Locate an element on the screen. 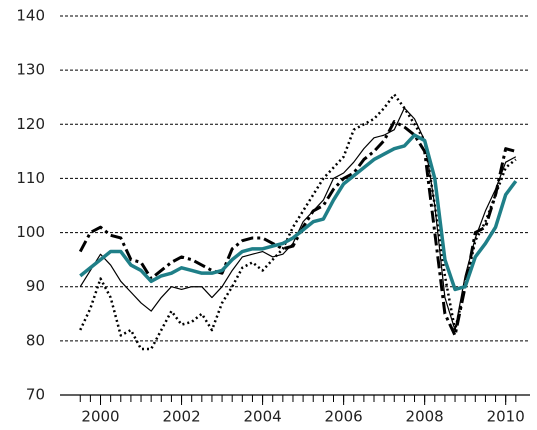  y-tick-label: 70 is located at coordinates (35, 395).